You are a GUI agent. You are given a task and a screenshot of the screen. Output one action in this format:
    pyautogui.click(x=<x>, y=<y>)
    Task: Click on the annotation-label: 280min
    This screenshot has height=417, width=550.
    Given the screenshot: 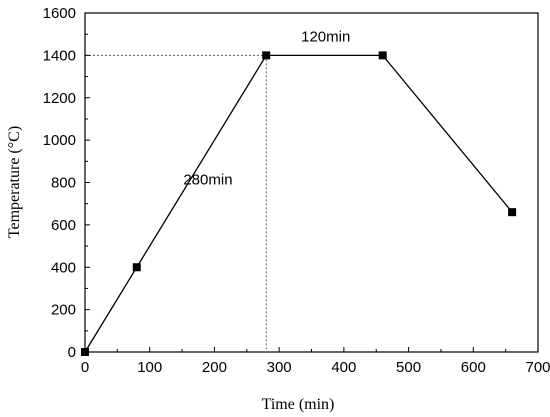 What is the action you would take?
    pyautogui.click(x=207, y=180)
    